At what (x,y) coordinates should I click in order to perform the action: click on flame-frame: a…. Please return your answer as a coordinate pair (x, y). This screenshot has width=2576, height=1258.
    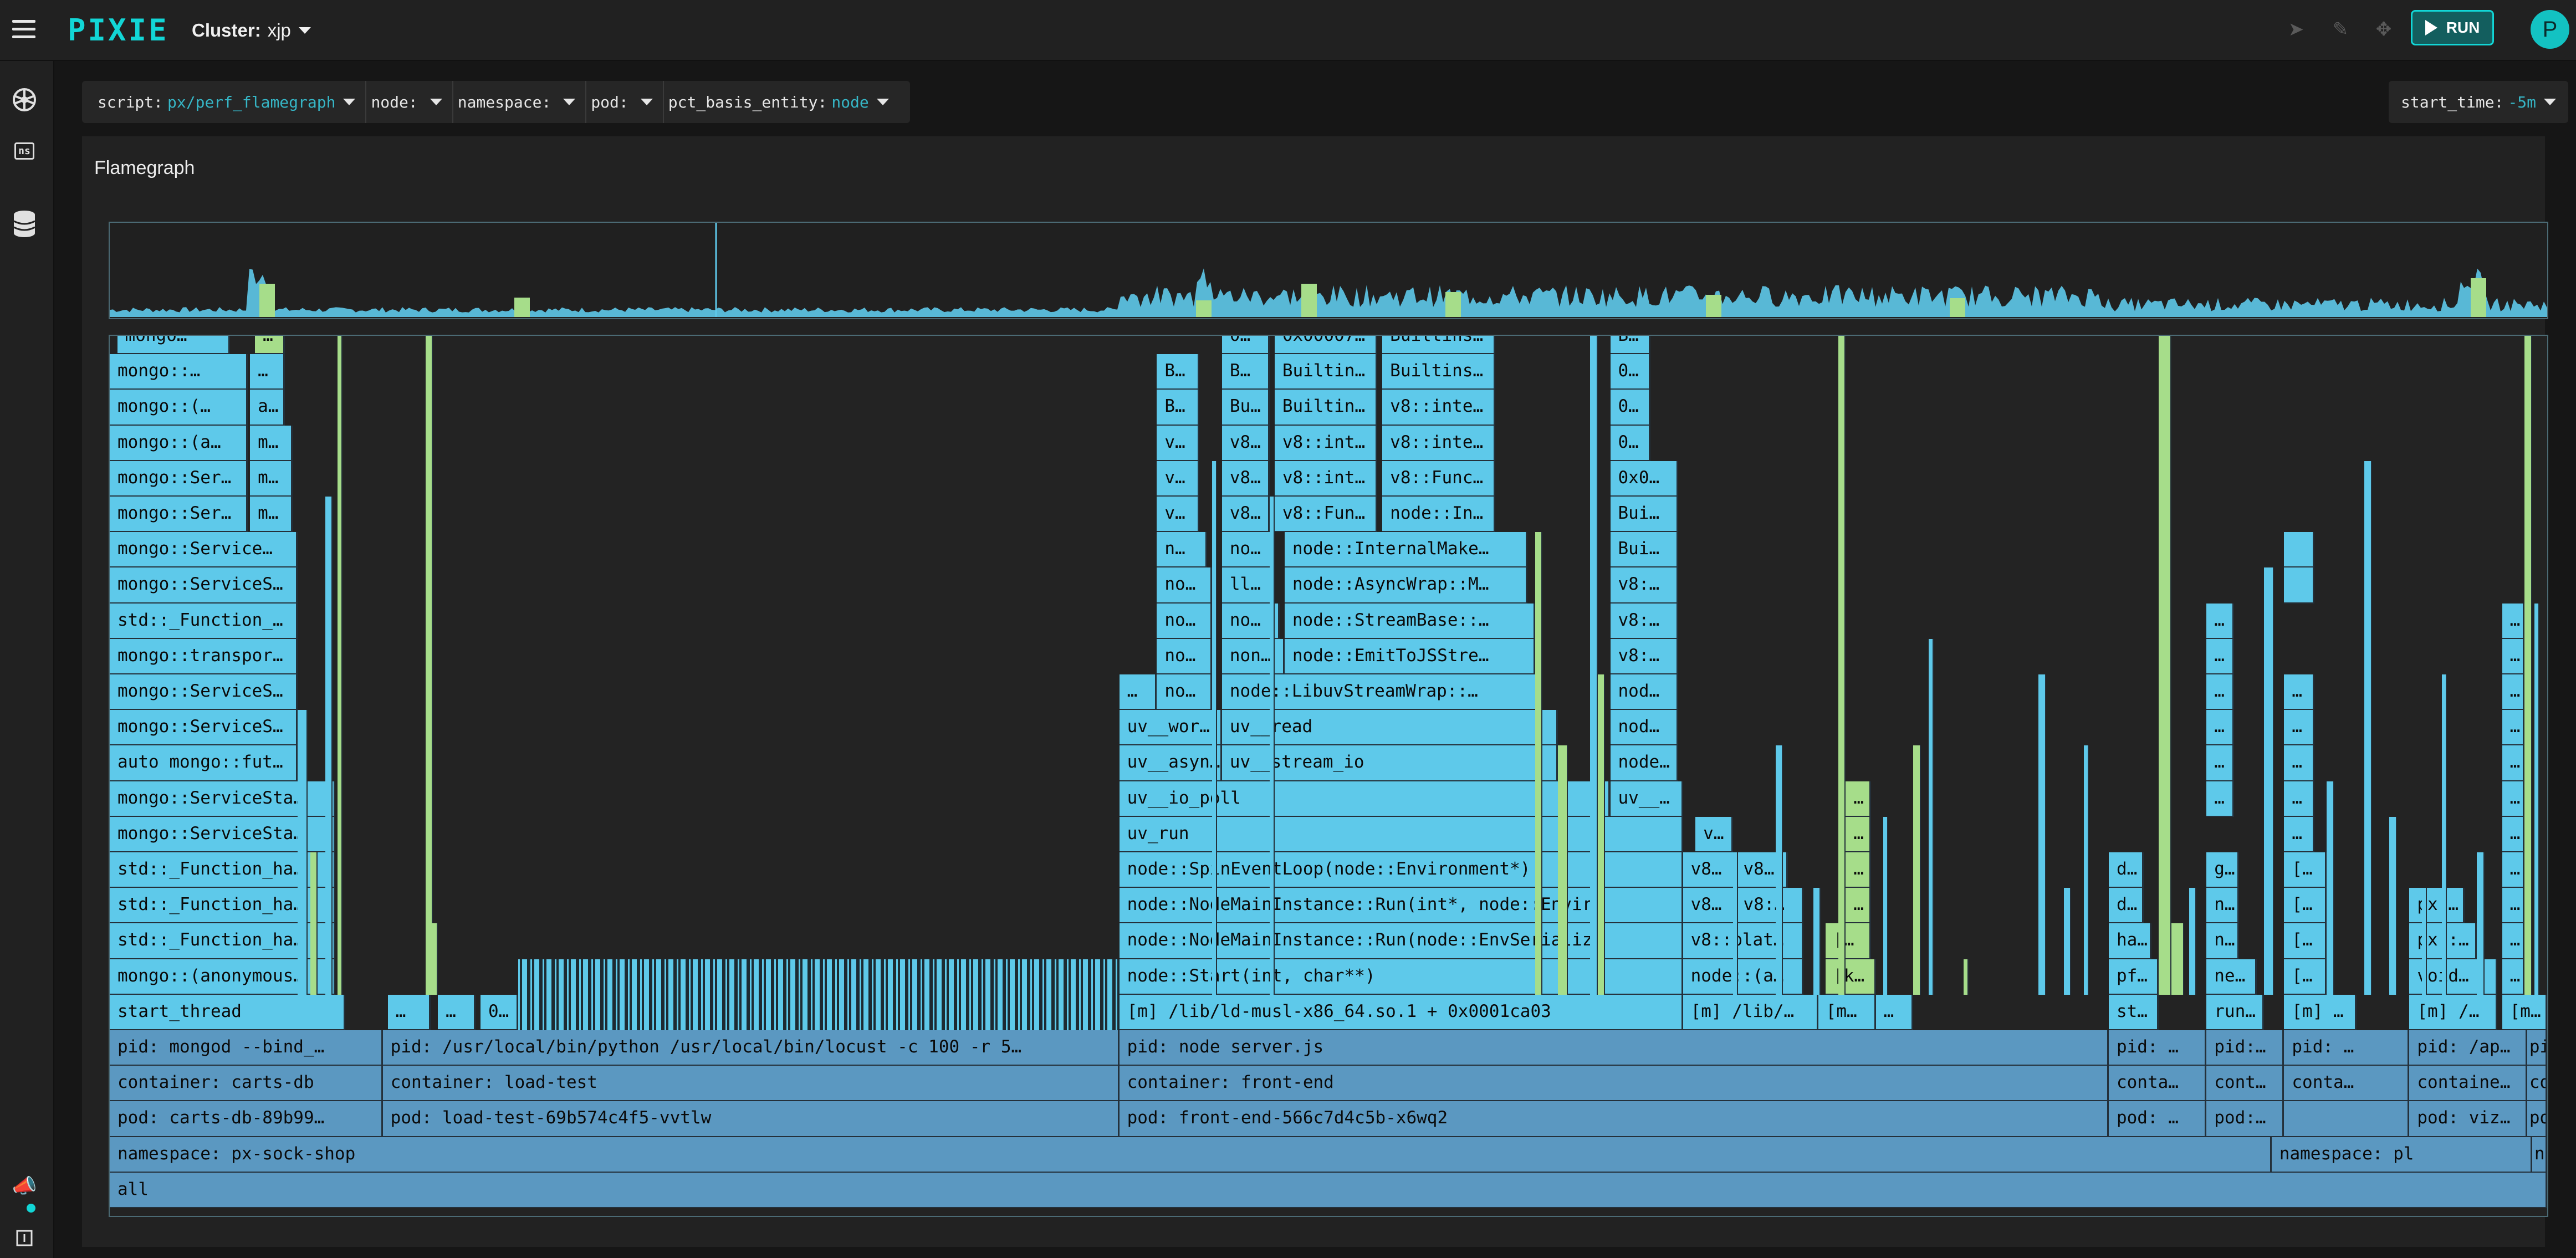
    Looking at the image, I should click on (267, 408).